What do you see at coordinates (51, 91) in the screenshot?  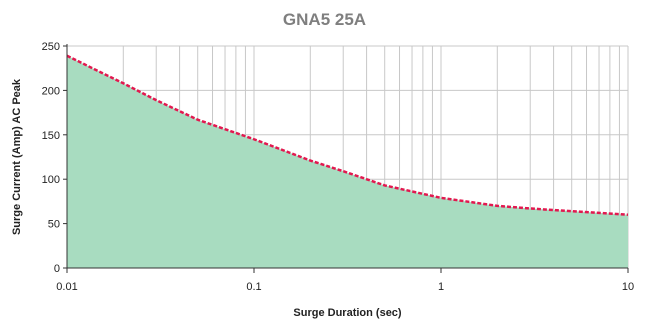 I see `y-tick-label: 200` at bounding box center [51, 91].